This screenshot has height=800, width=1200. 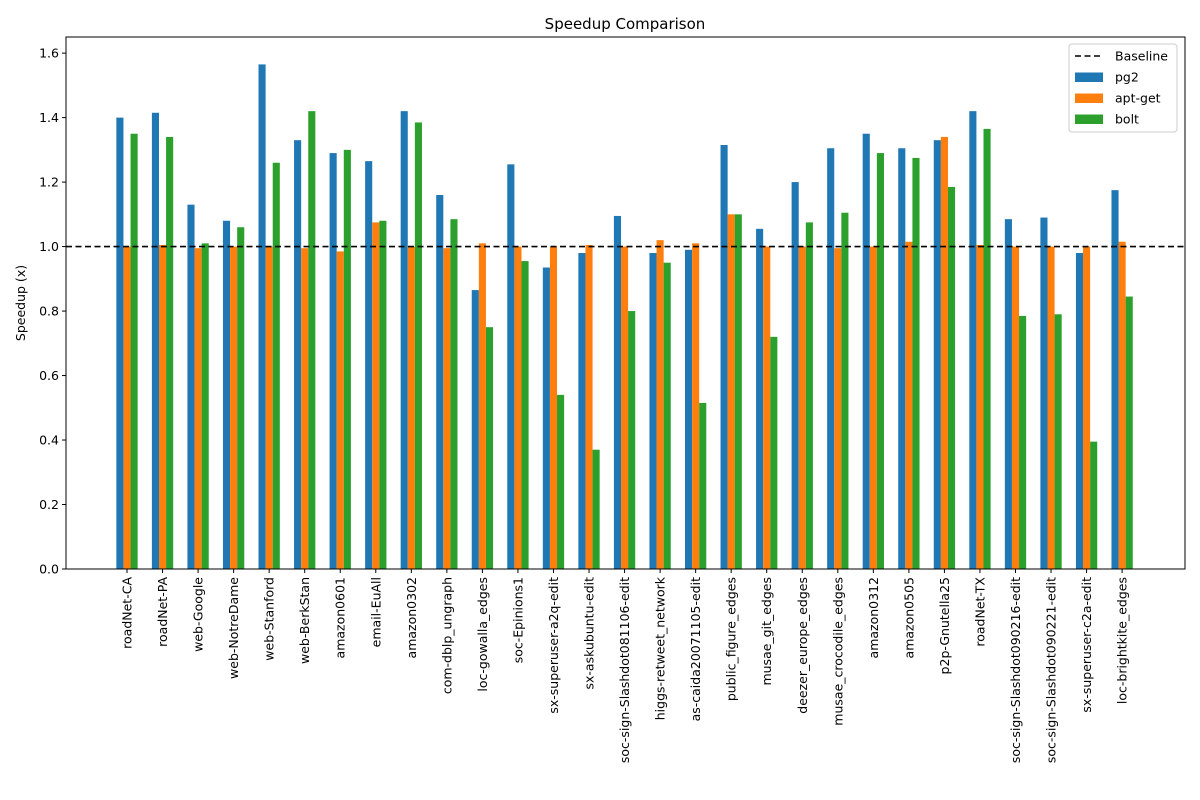 I want to click on bar-bolt-amazon0302, so click(x=418, y=345).